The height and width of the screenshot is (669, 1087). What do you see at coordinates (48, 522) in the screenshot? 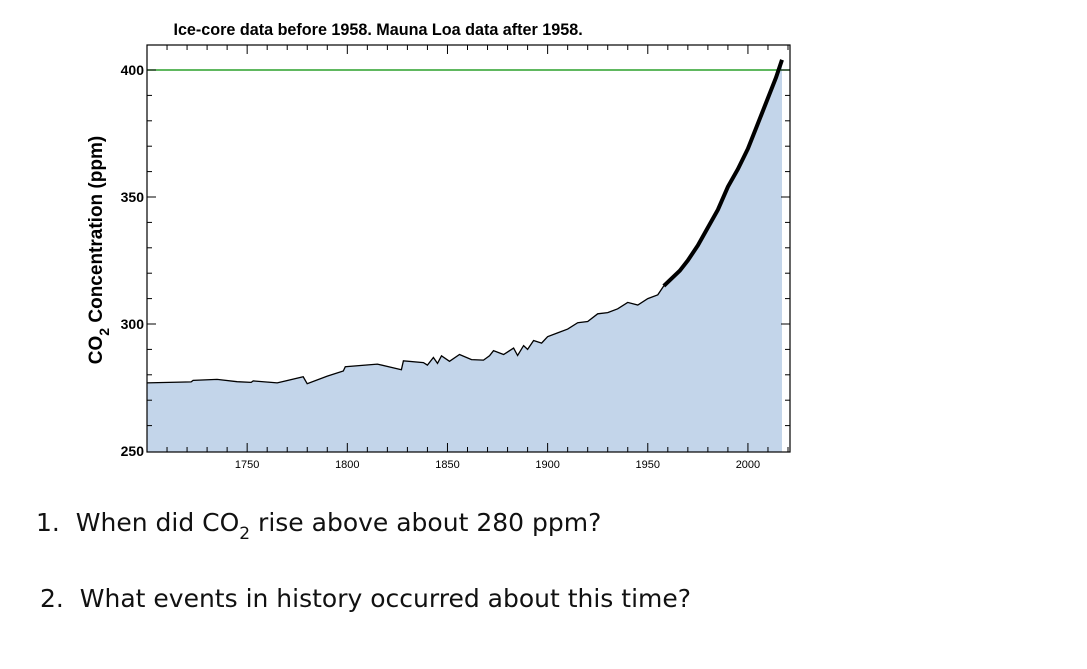
I see `question-1-number: 1.` at bounding box center [48, 522].